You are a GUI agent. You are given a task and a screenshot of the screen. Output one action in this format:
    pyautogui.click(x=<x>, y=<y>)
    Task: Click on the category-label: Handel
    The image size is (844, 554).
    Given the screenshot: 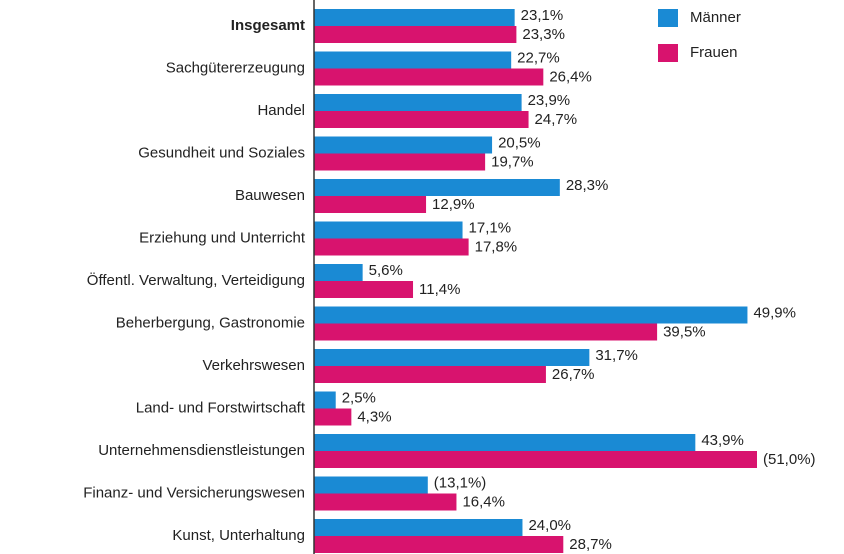 What is the action you would take?
    pyautogui.click(x=281, y=110)
    